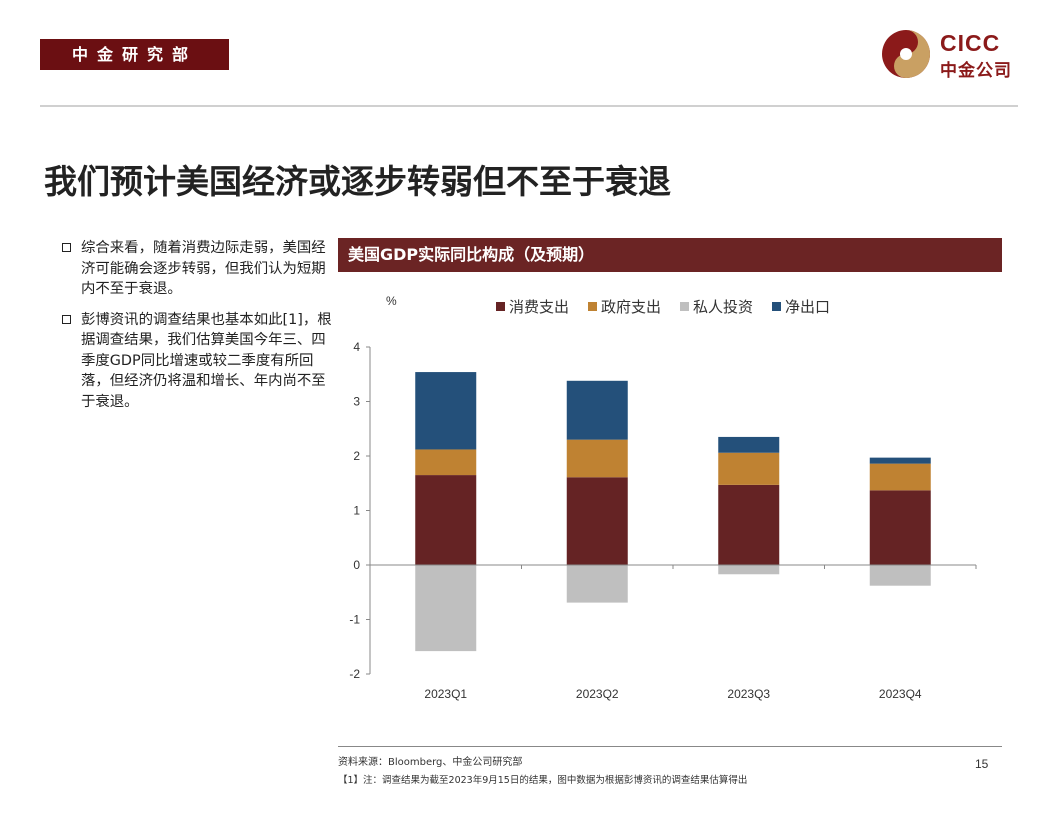 Image resolution: width=1056 pixels, height=816 pixels. Describe the element at coordinates (807, 307) in the screenshot. I see `legend-label: 净出口` at that location.